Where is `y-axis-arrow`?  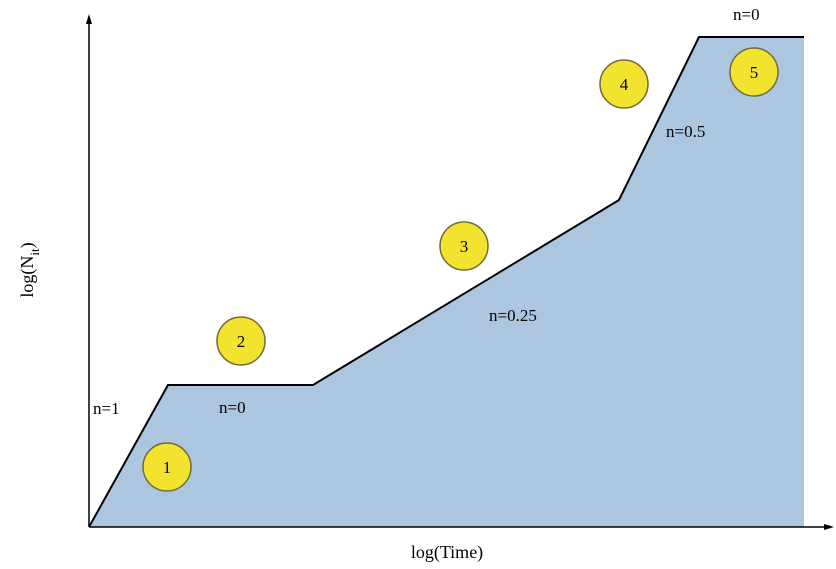
y-axis-arrow is located at coordinates (89, 19).